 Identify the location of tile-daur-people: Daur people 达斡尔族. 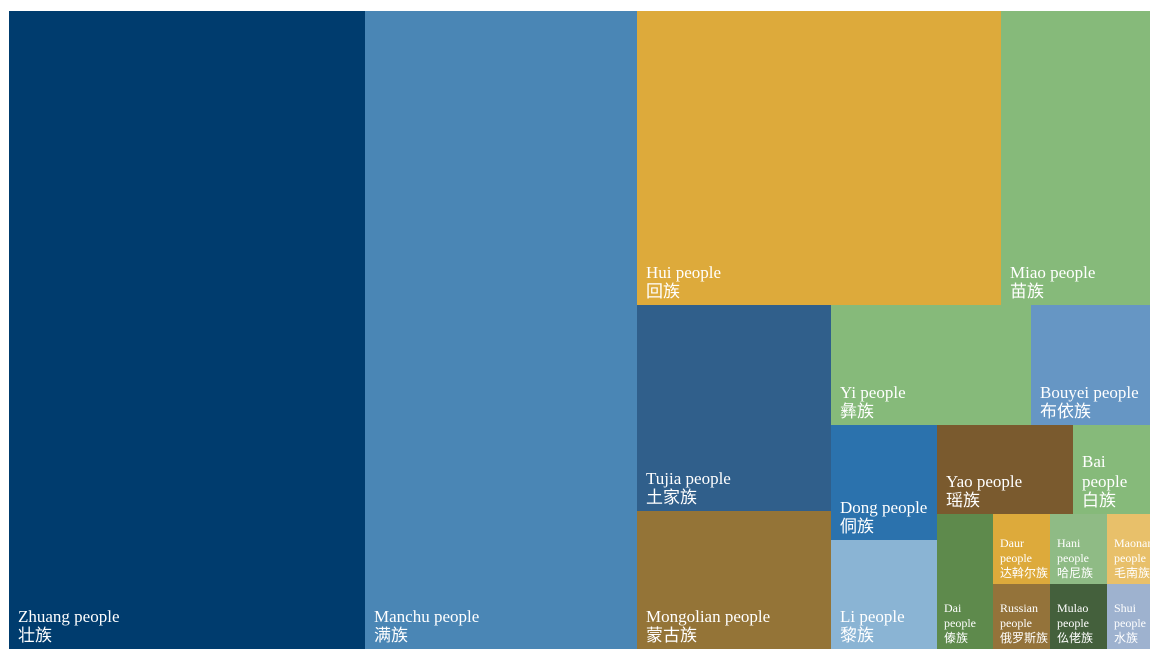
(1021, 549).